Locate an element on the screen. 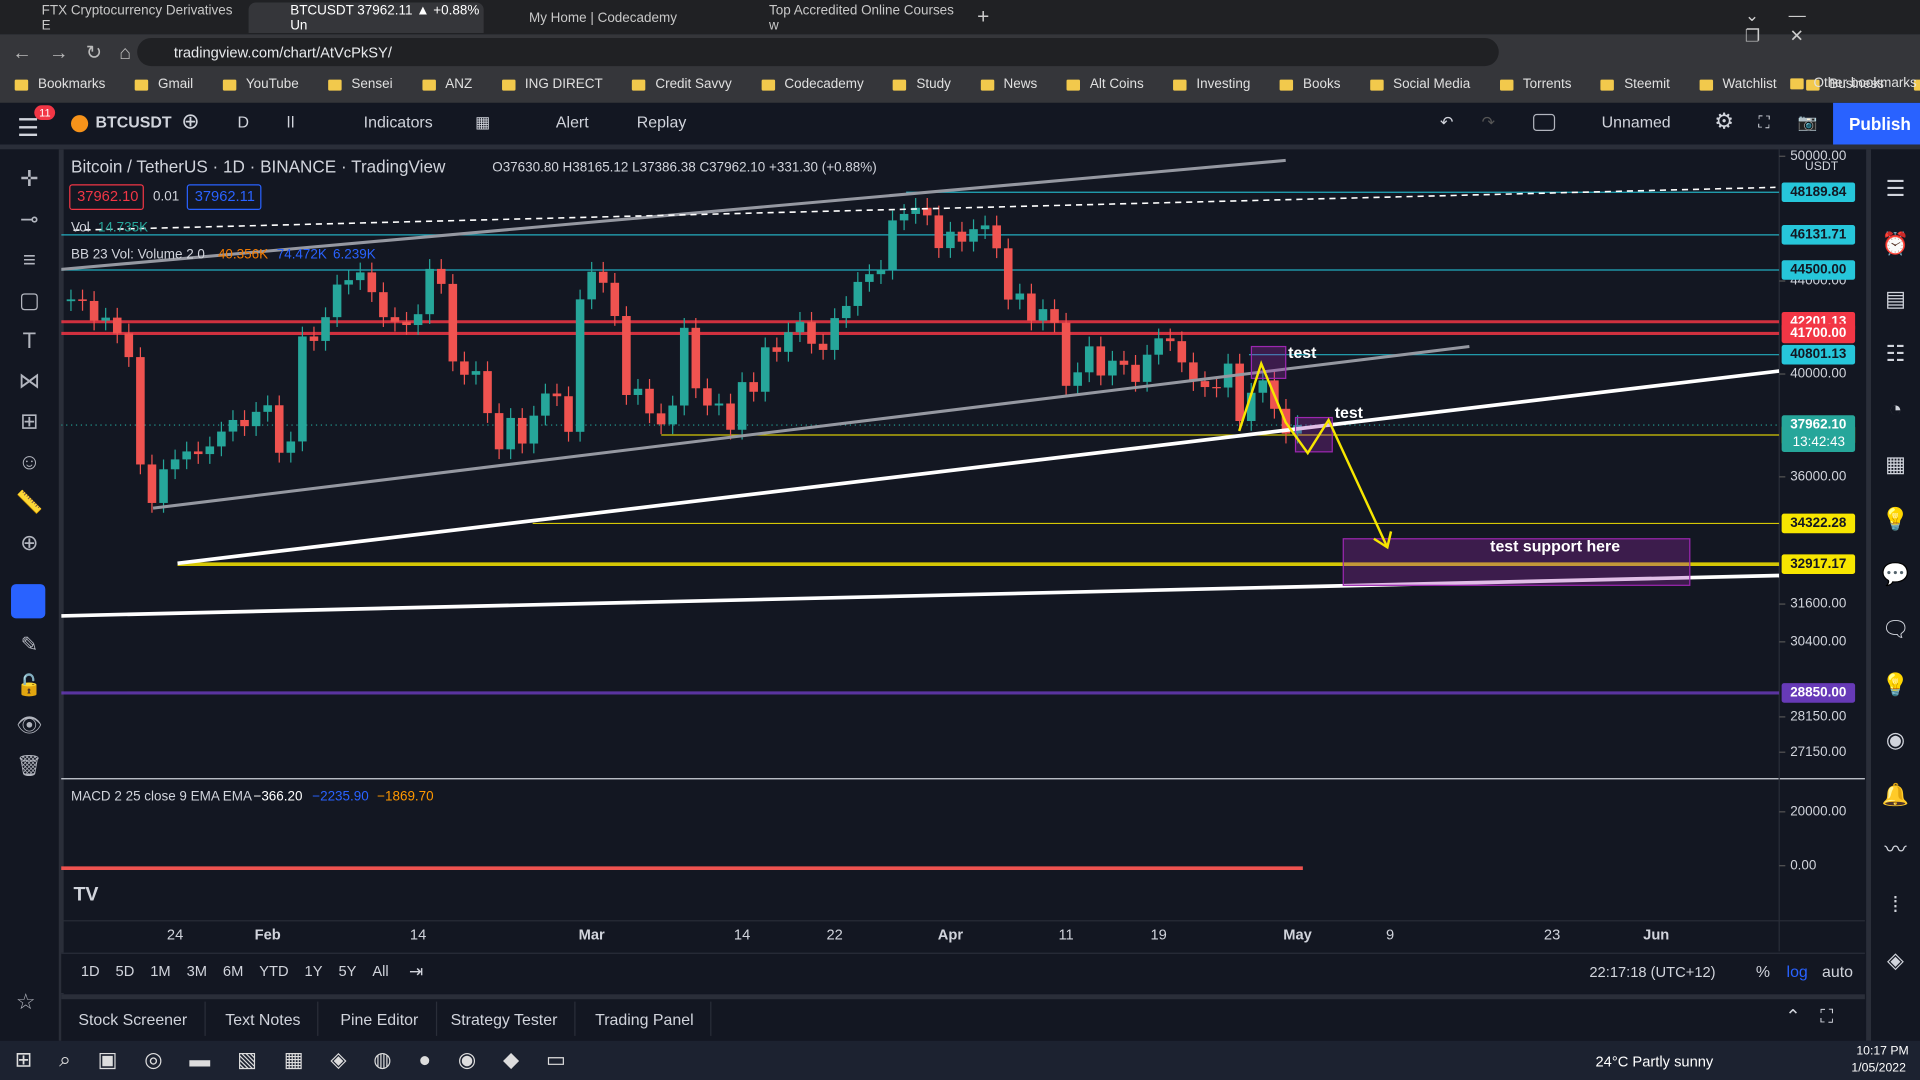  macd-tick-label: 0.00 is located at coordinates (1803, 864).